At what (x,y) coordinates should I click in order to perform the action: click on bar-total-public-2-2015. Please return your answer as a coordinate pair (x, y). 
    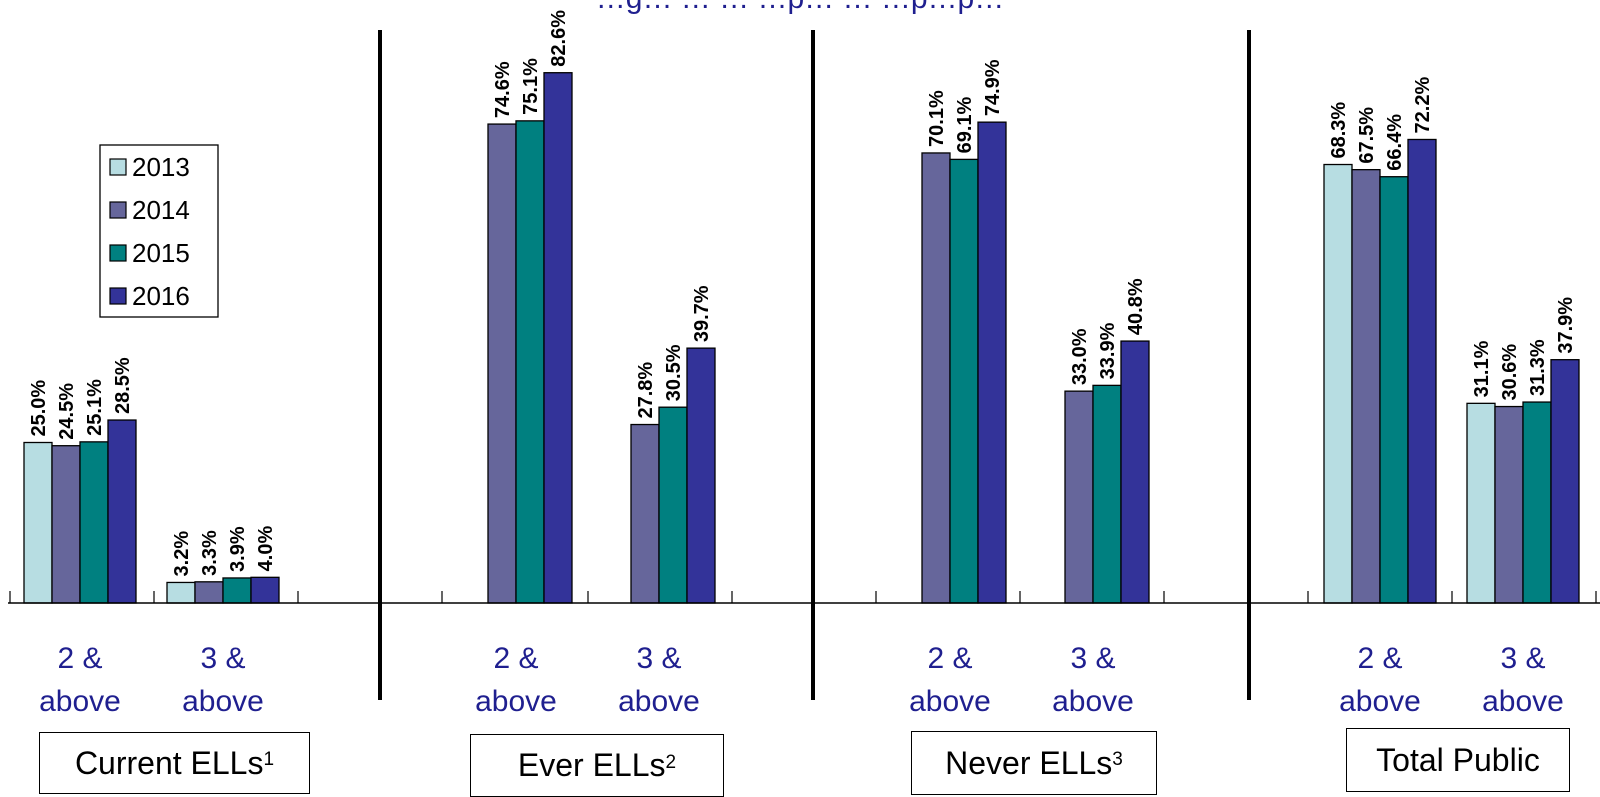
    Looking at the image, I should click on (1394, 390).